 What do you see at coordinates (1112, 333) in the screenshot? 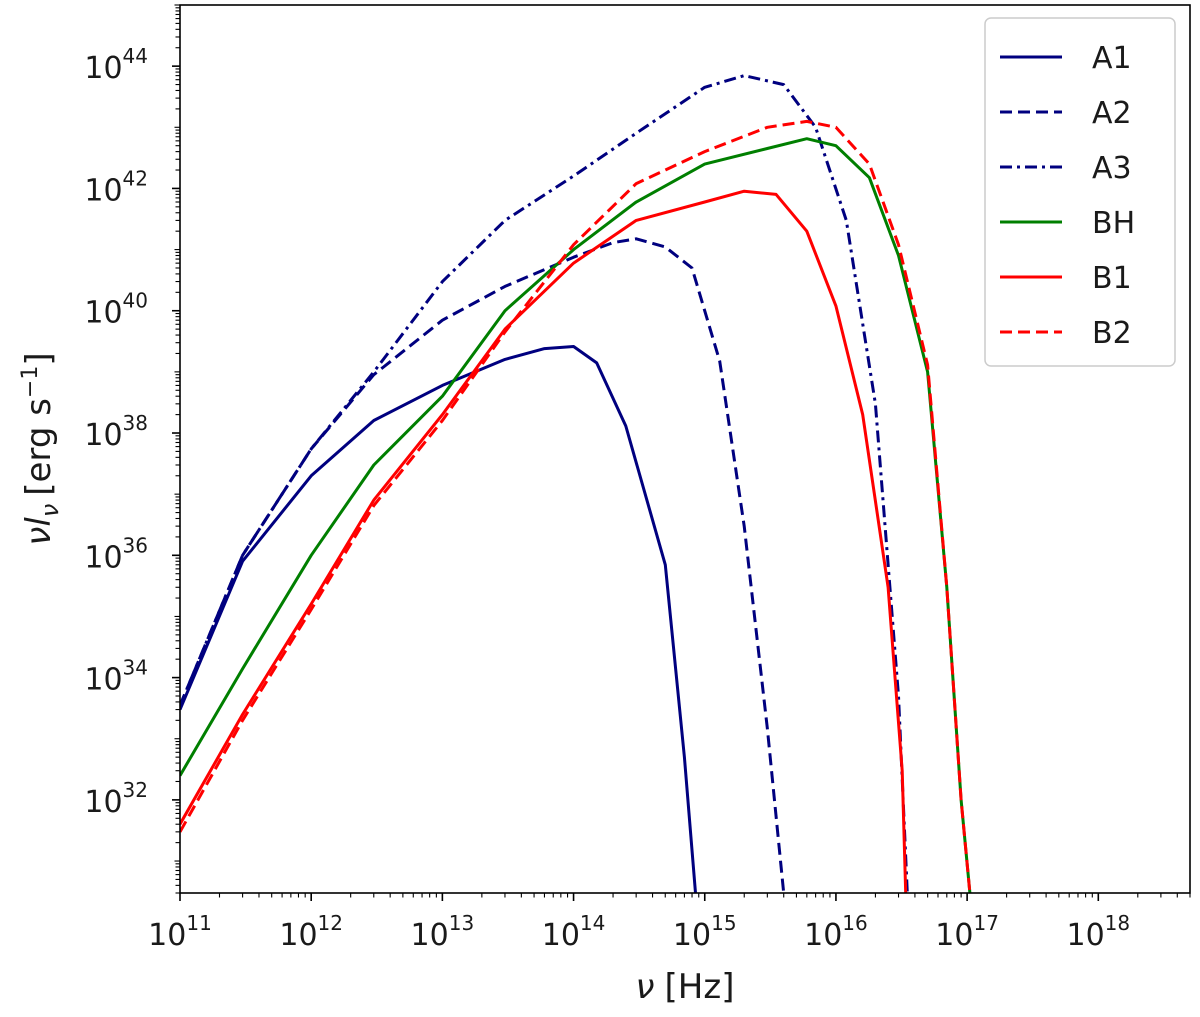
I see `legend-label-b2: B2` at bounding box center [1112, 333].